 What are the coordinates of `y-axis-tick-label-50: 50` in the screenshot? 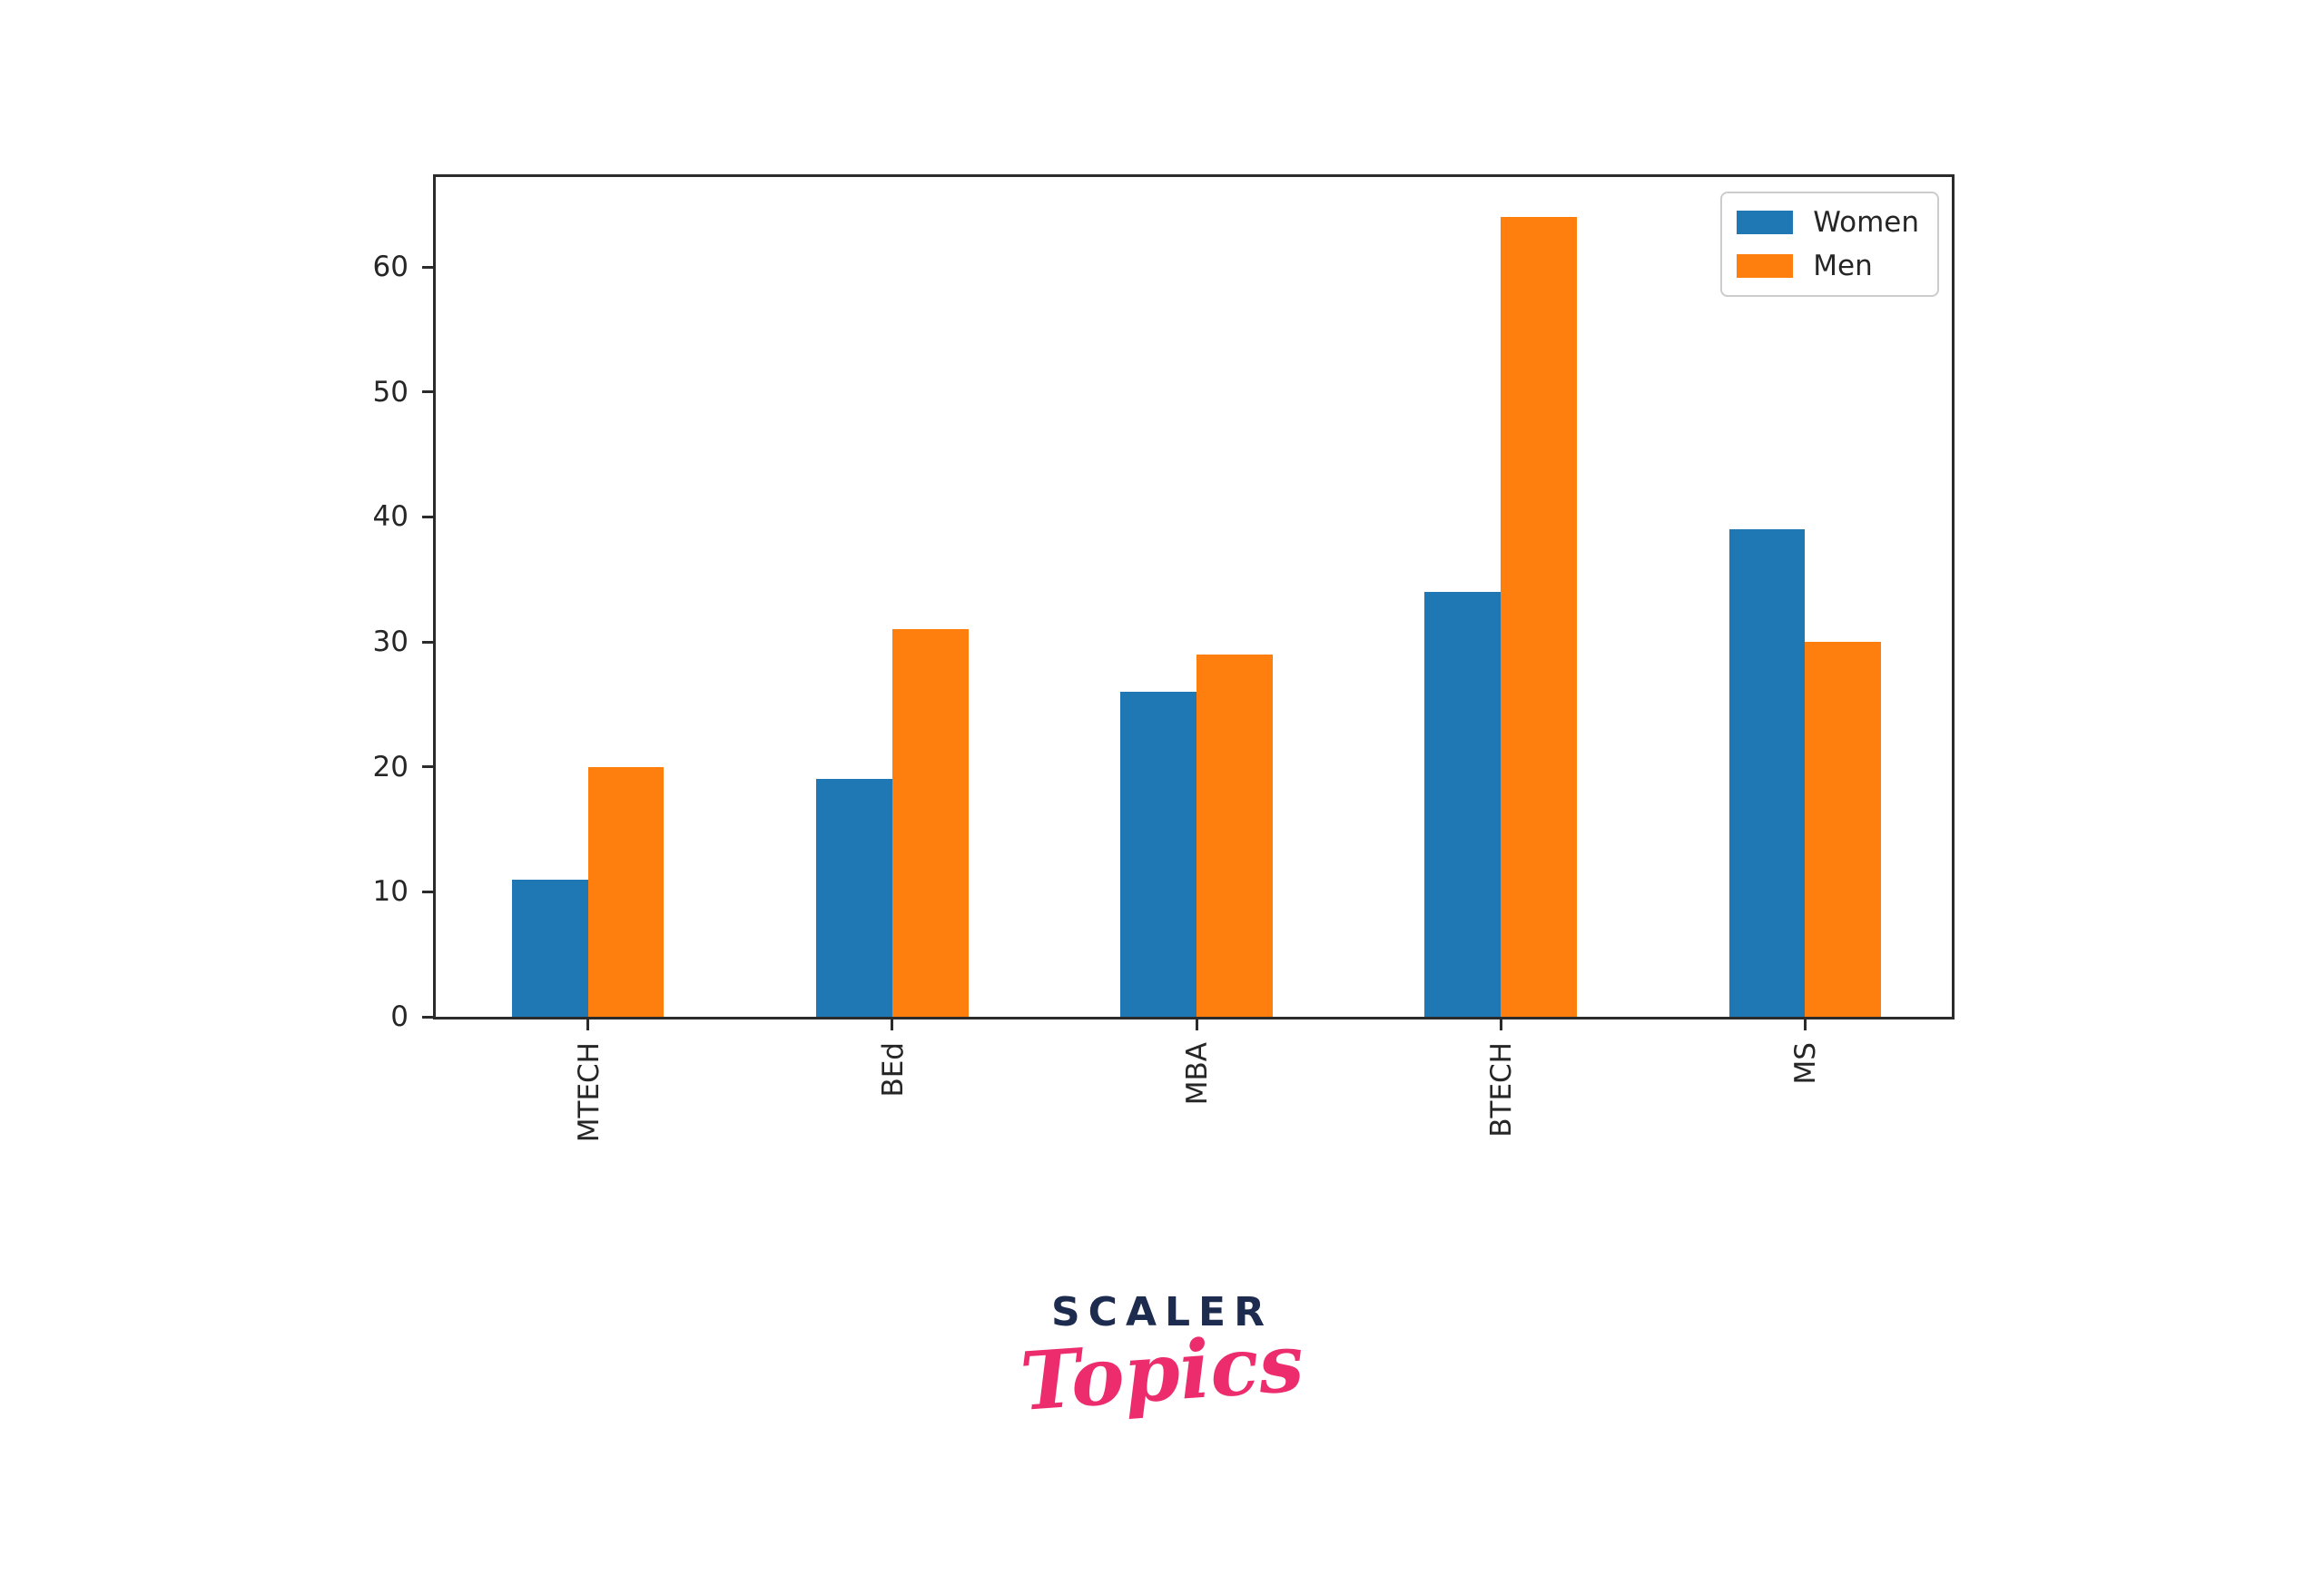 It's located at (390, 392).